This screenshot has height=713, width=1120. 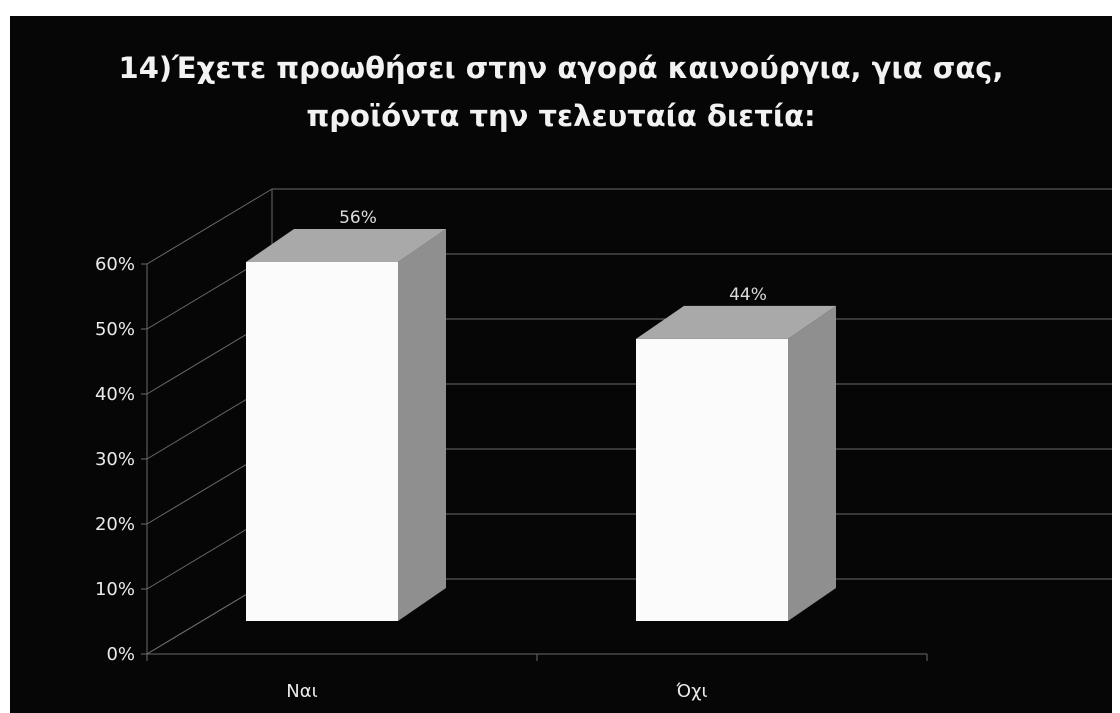 I want to click on y-tick-label: 10%, so click(x=115, y=589).